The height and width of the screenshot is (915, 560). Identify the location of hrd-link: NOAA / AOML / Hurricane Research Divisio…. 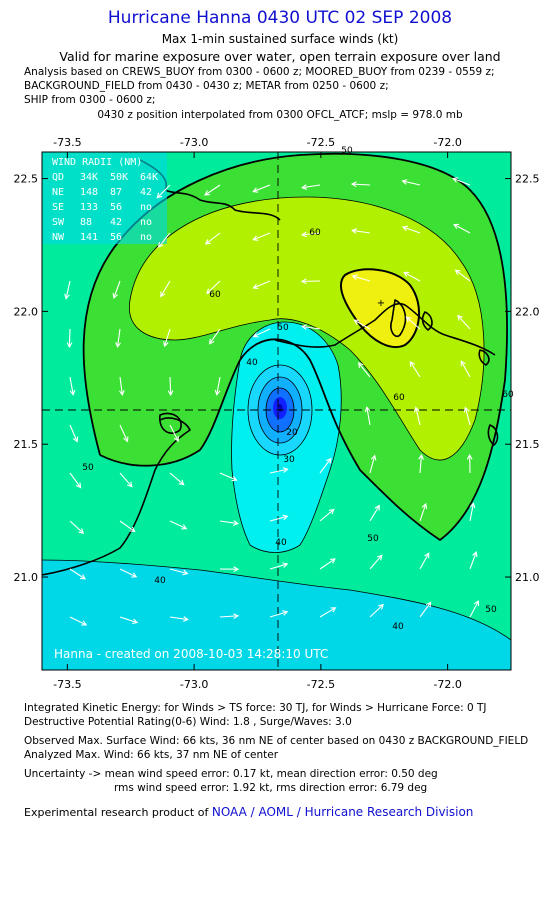
(342, 812).